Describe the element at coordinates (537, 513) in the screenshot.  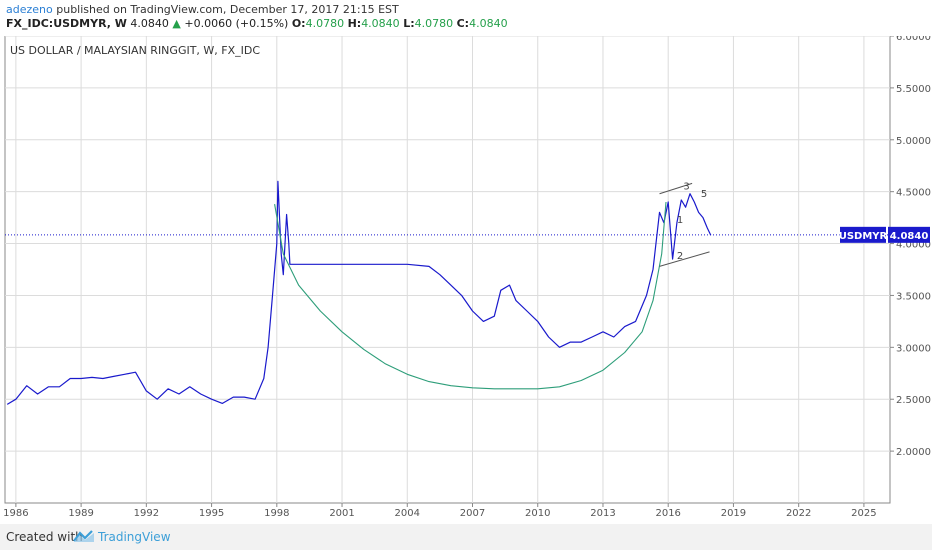
I see `x-tick-label: 2010` at that location.